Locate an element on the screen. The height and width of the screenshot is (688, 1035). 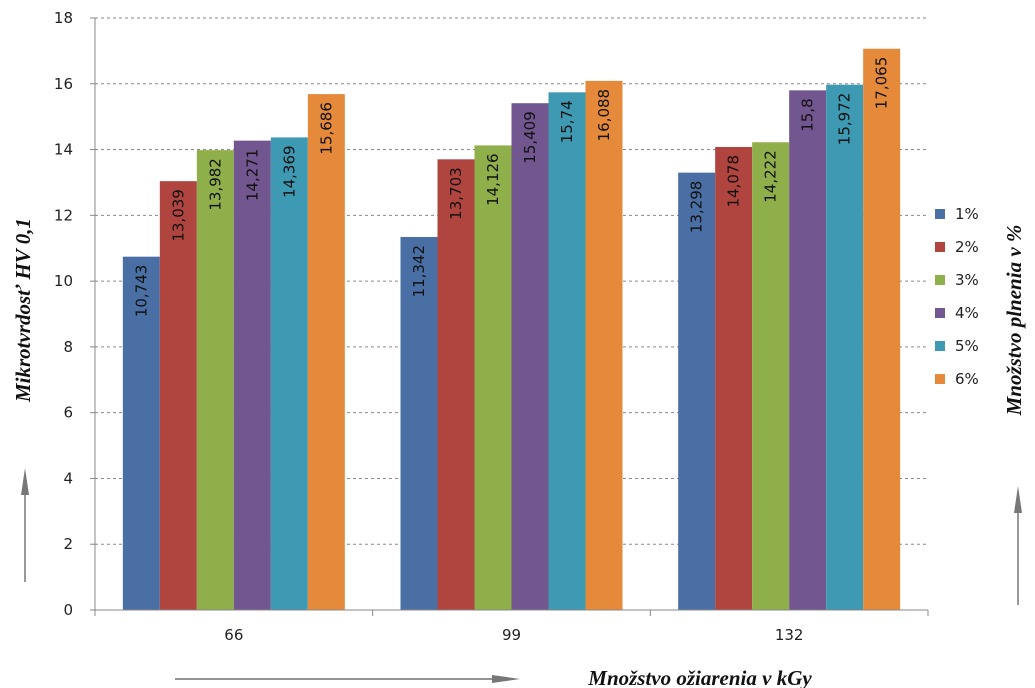
x-tick-labels: 66 99 132 is located at coordinates (511, 627).